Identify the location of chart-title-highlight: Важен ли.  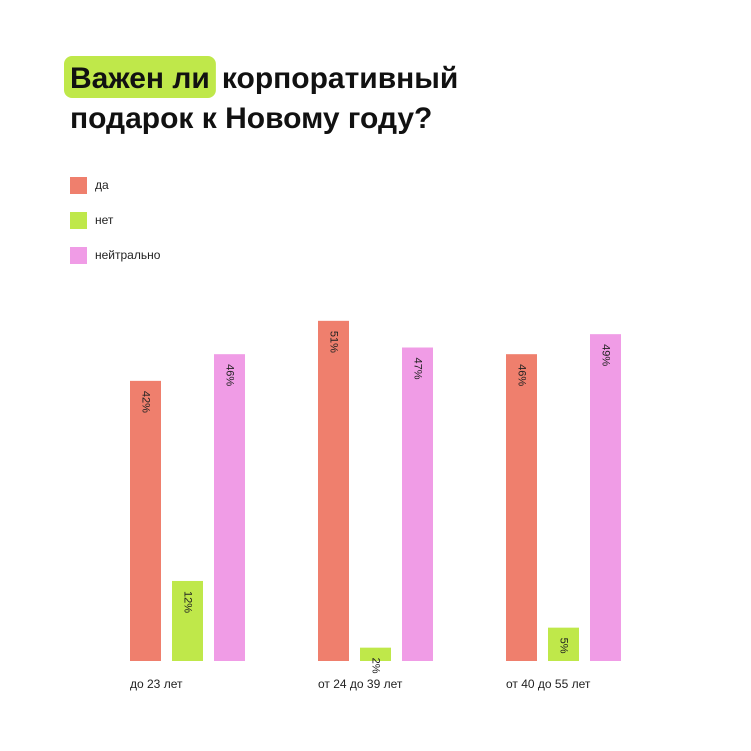
(140, 78).